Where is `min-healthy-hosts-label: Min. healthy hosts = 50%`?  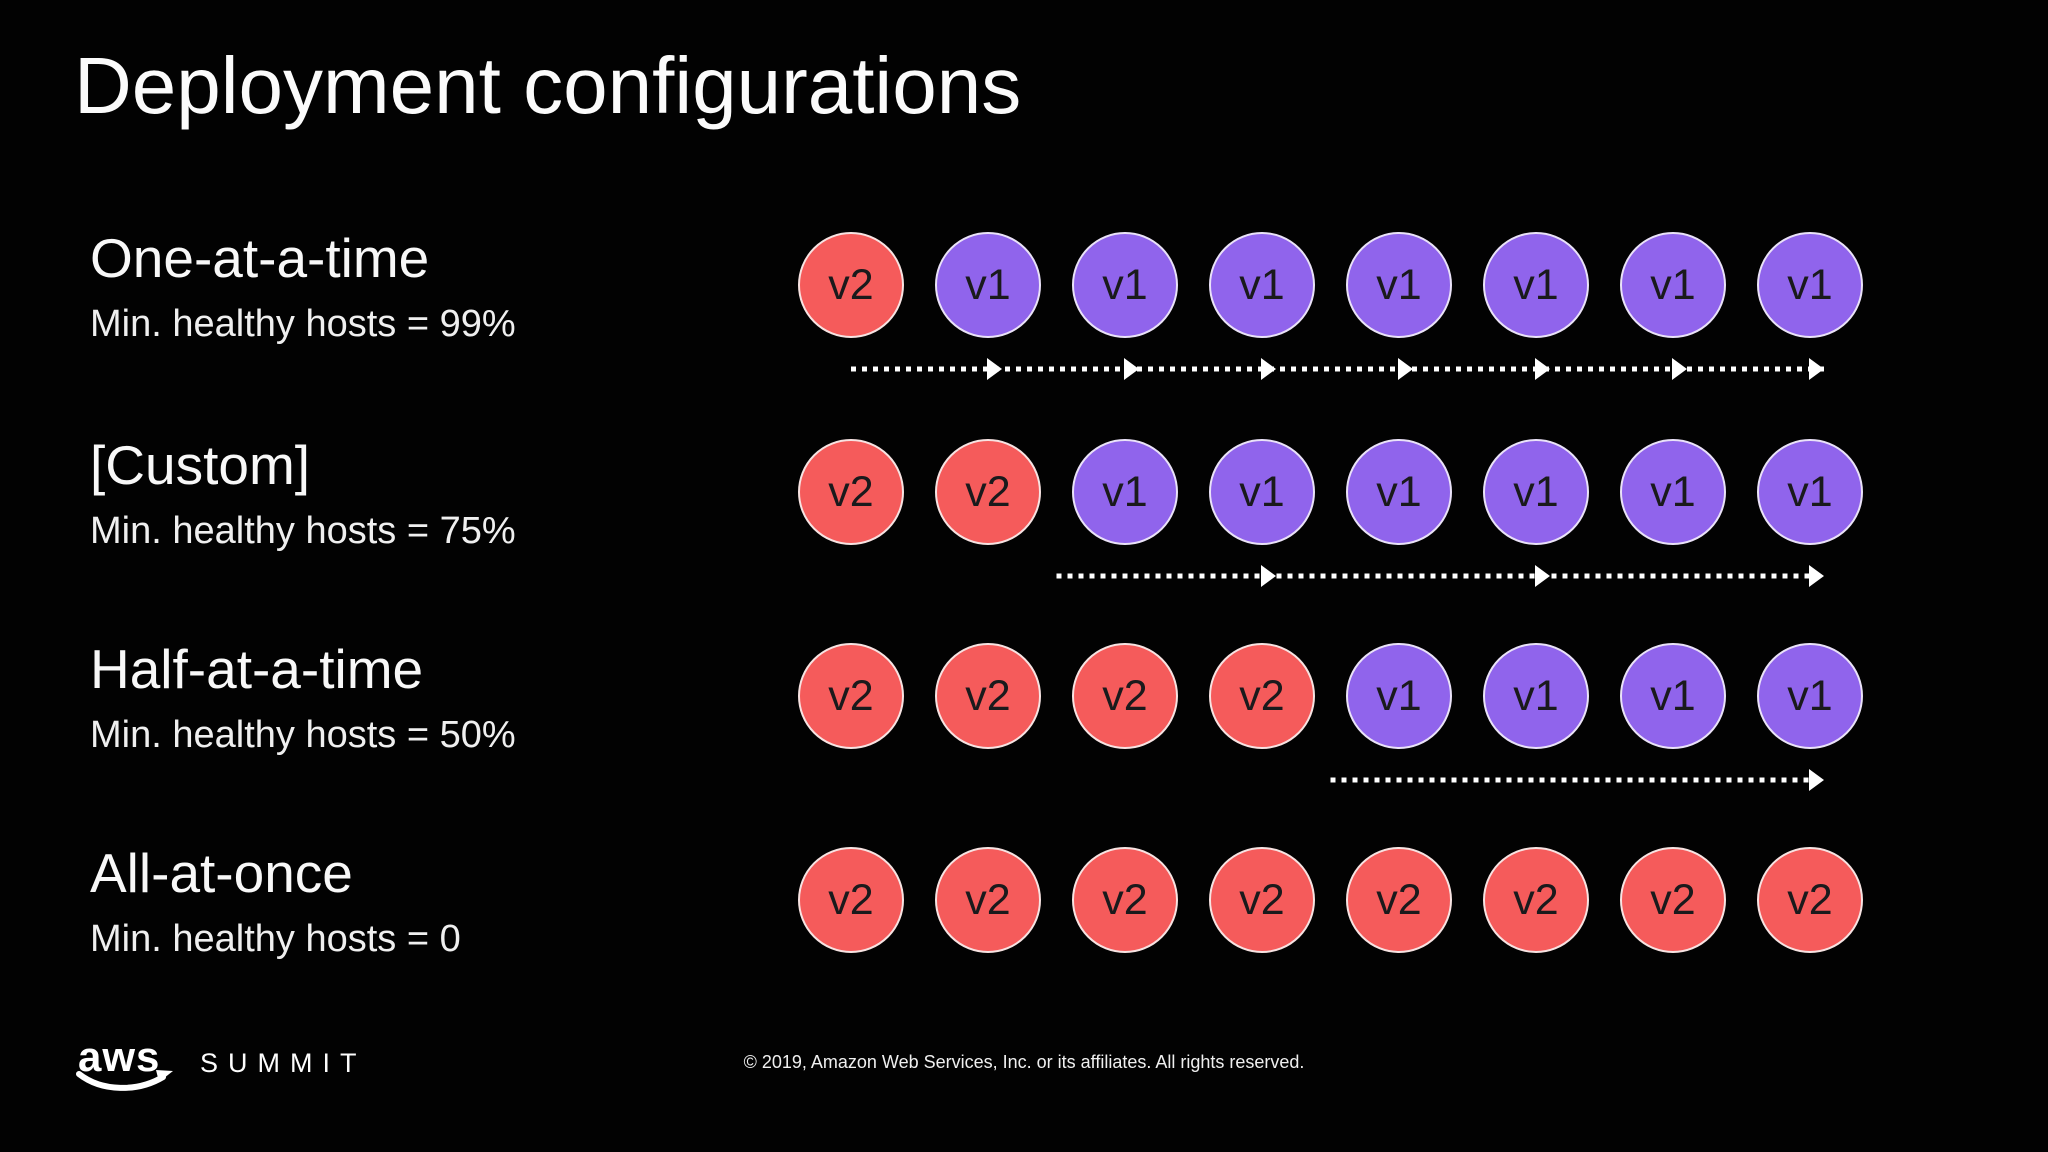
min-healthy-hosts-label: Min. healthy hosts = 50% is located at coordinates (303, 734).